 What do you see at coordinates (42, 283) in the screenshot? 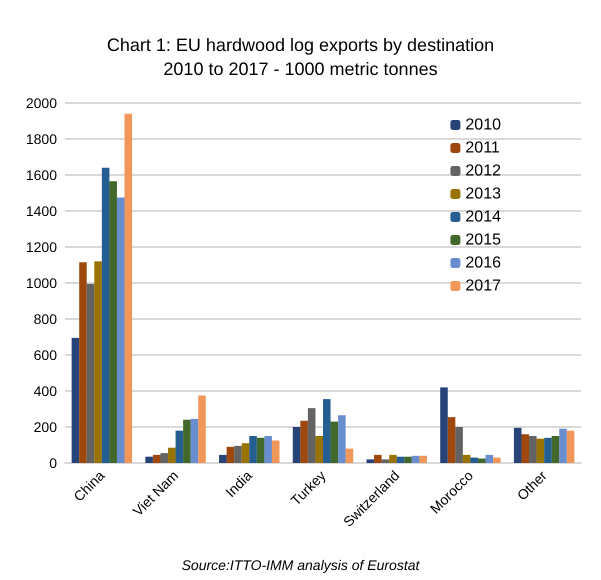
I see `y-tick-label: 1000` at bounding box center [42, 283].